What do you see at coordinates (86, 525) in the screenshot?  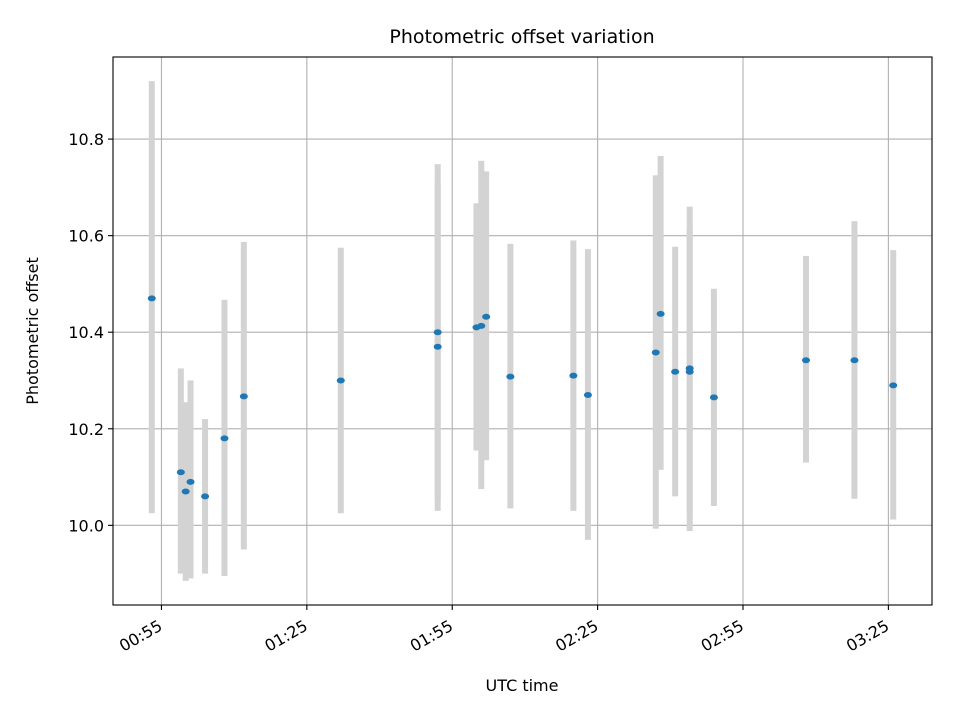 I see `y-tick-label: 10.0` at bounding box center [86, 525].